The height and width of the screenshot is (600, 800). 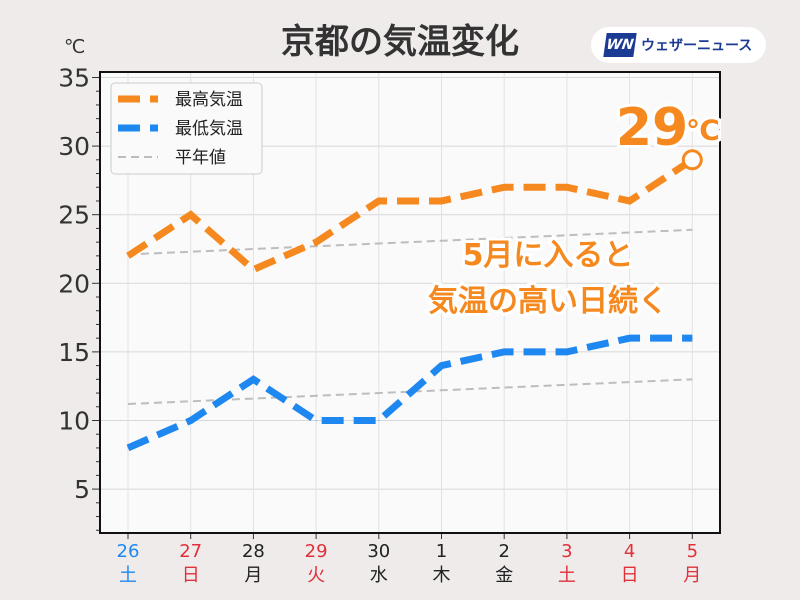 What do you see at coordinates (548, 301) in the screenshot?
I see `annotation-line-2: 気温の高い日続く` at bounding box center [548, 301].